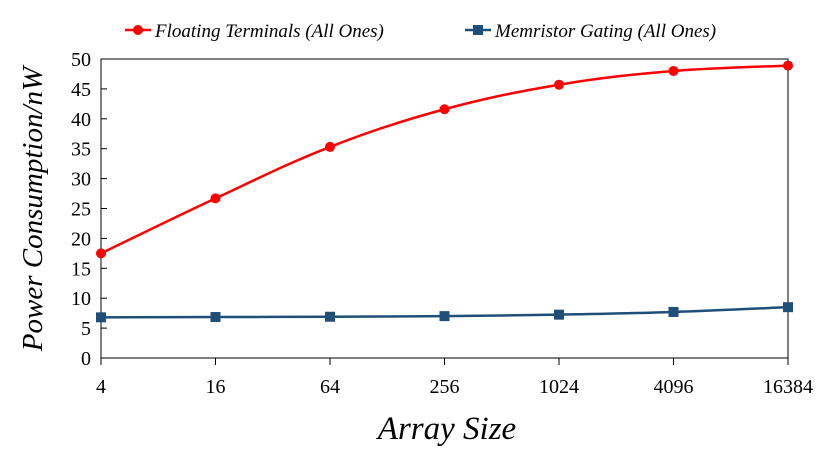  Describe the element at coordinates (269, 31) in the screenshot. I see `legend-label: Floating Terminals (All Ones)` at that location.